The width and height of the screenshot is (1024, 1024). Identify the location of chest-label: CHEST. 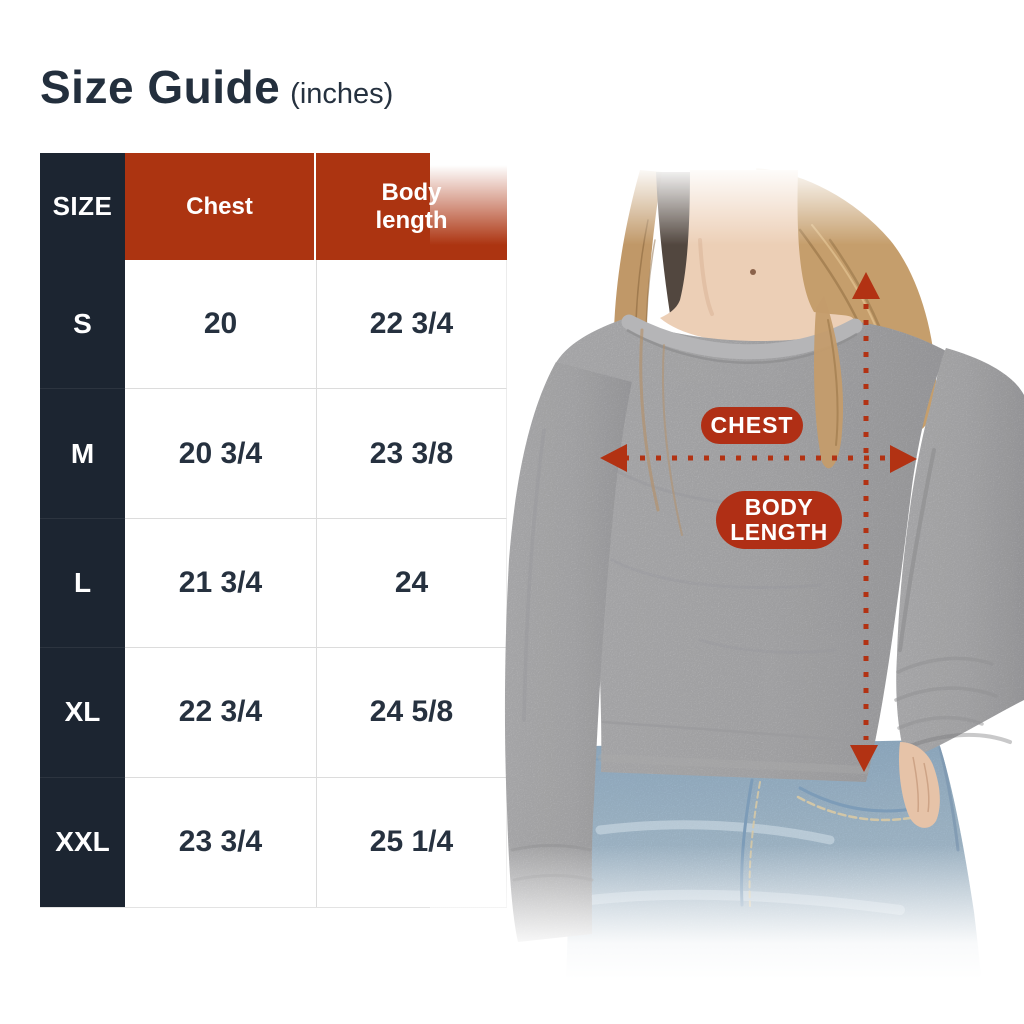
(752, 425).